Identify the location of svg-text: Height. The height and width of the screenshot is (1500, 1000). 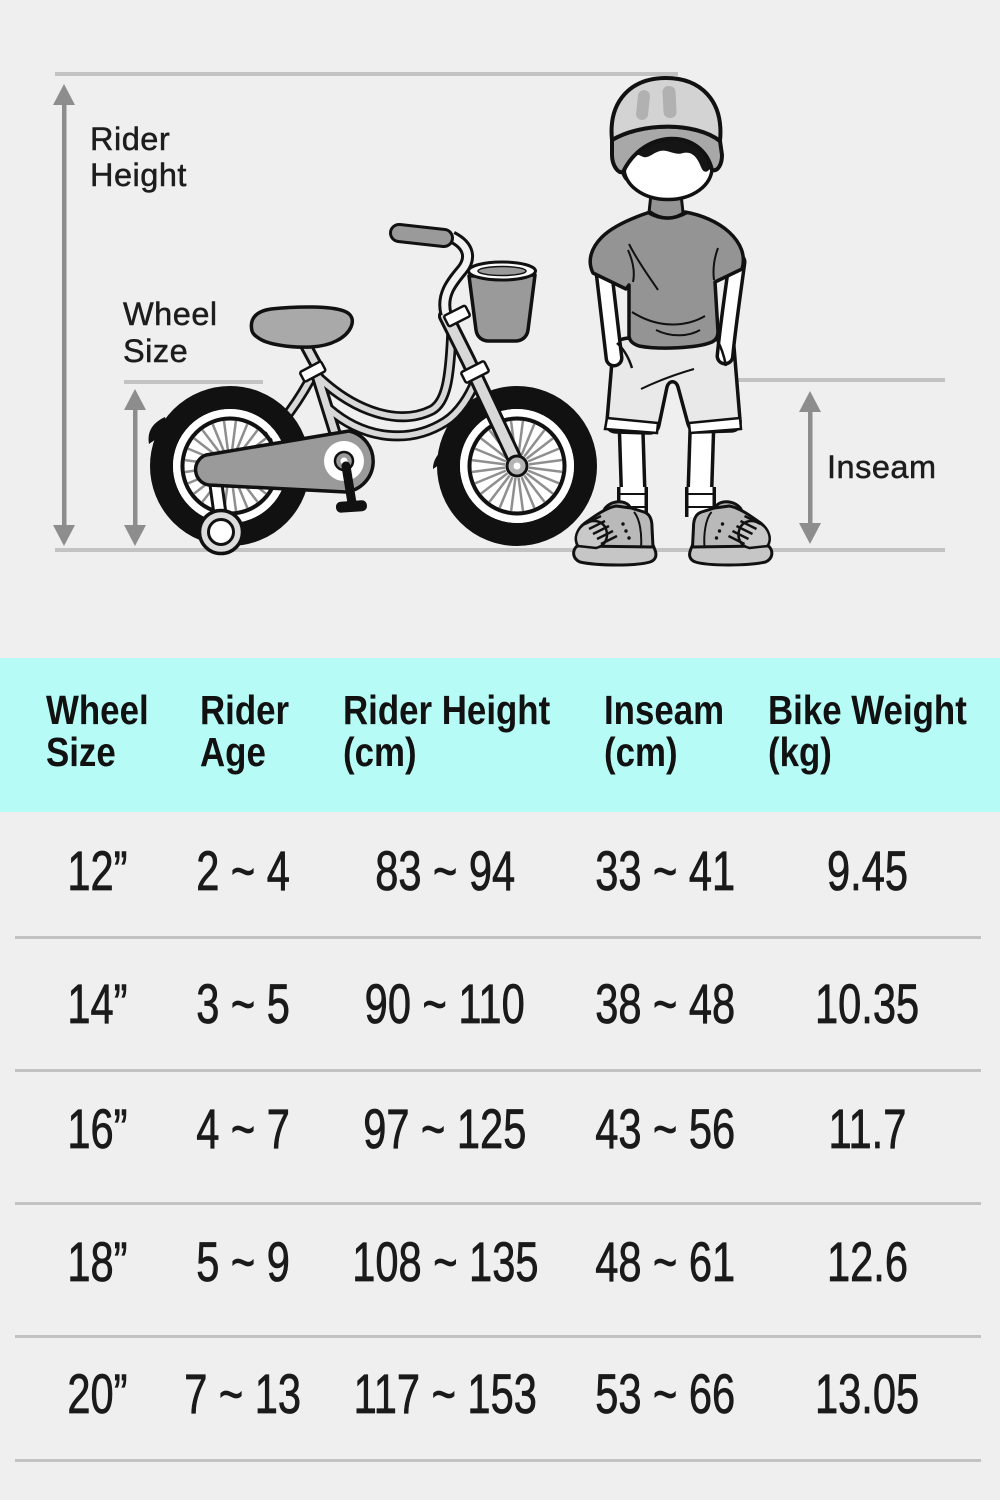
(138, 175).